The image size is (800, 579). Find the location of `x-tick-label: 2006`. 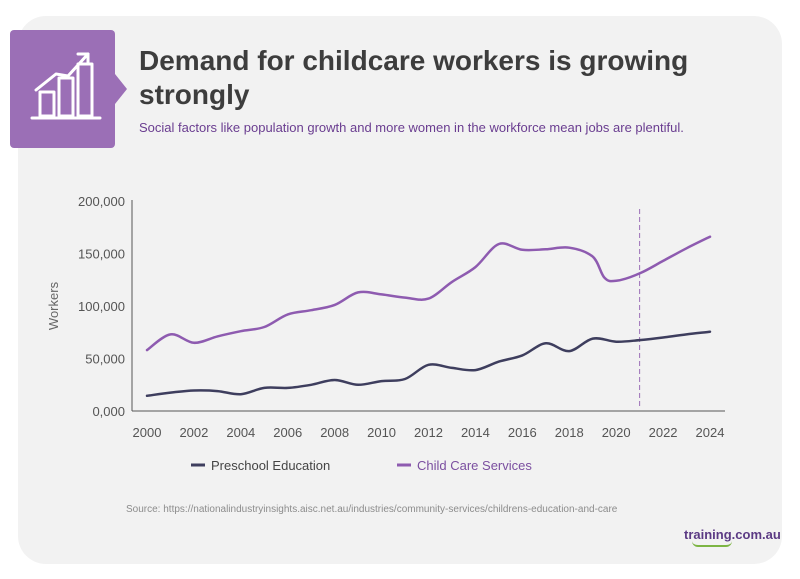

x-tick-label: 2006 is located at coordinates (287, 432).